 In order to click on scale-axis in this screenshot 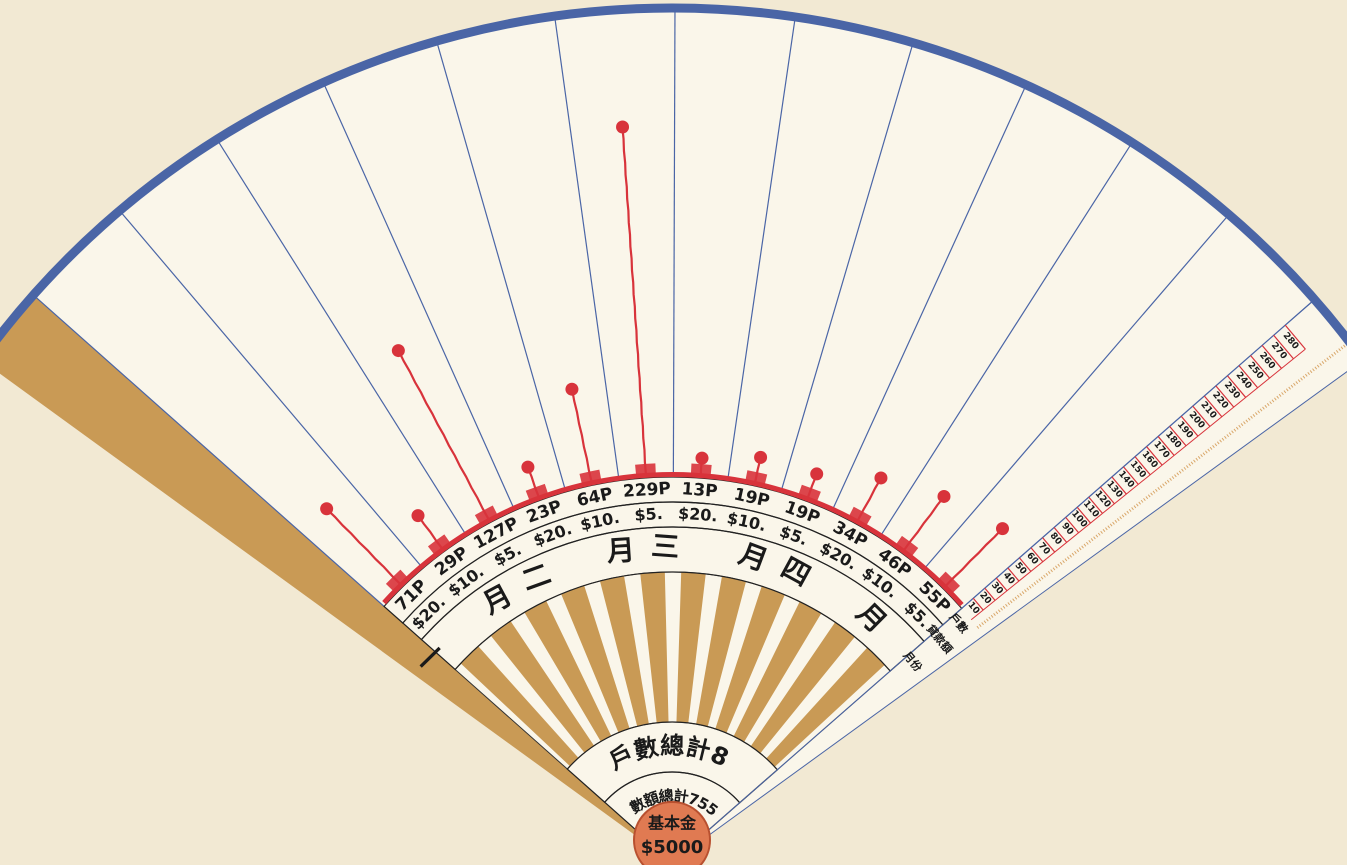, I will do `click(1138, 484)`.